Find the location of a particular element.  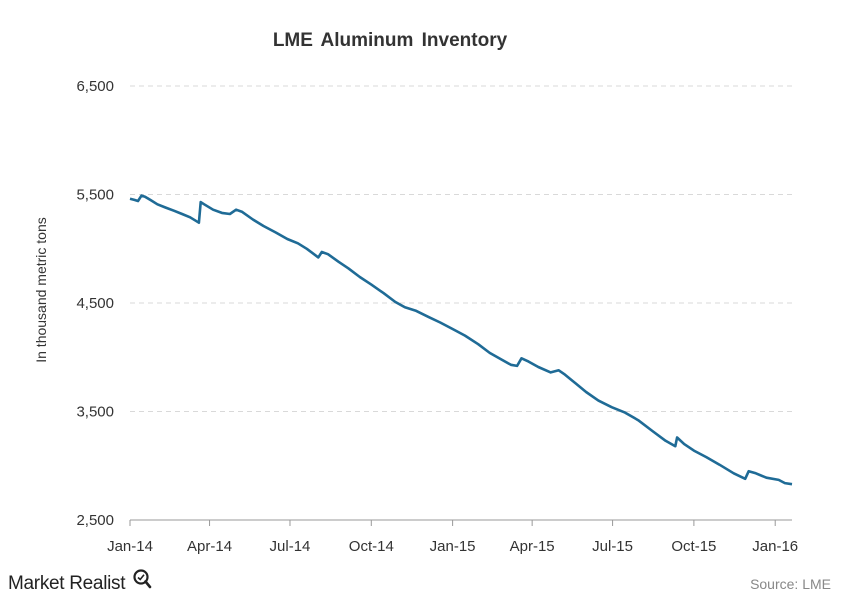

source-note: Source: LME is located at coordinates (790, 584).